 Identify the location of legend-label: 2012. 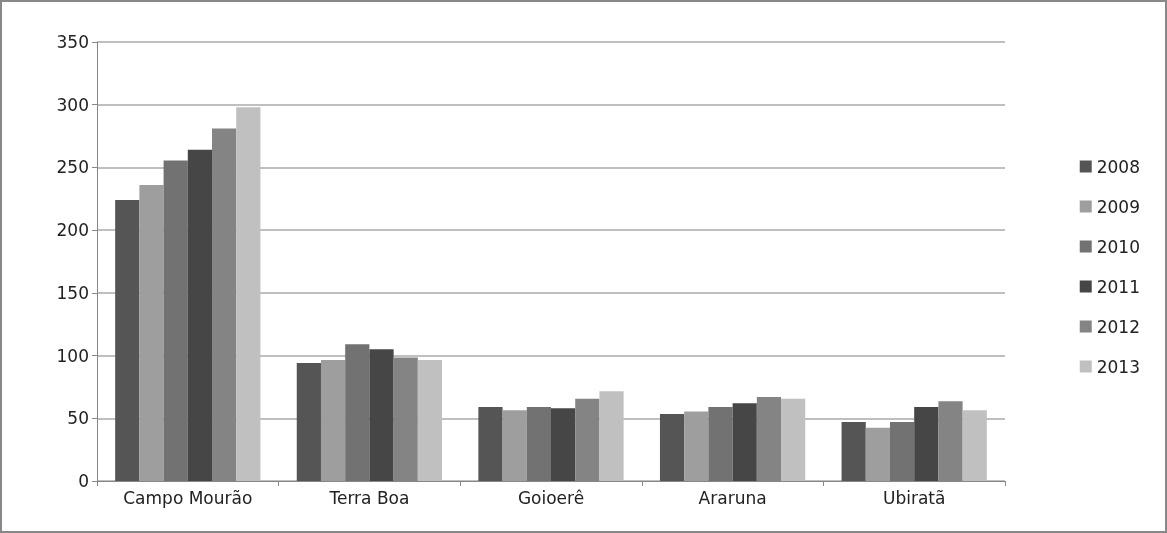
(1118, 326).